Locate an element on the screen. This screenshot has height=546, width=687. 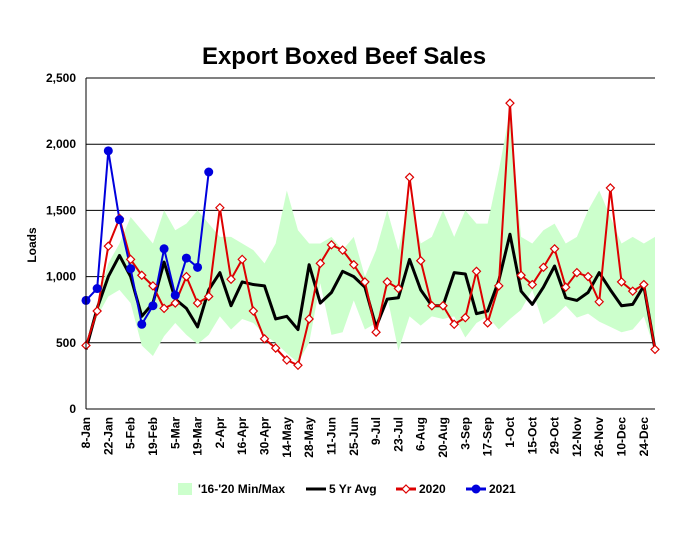
x-tick-label: 25-Jun is located at coordinates (354, 436).